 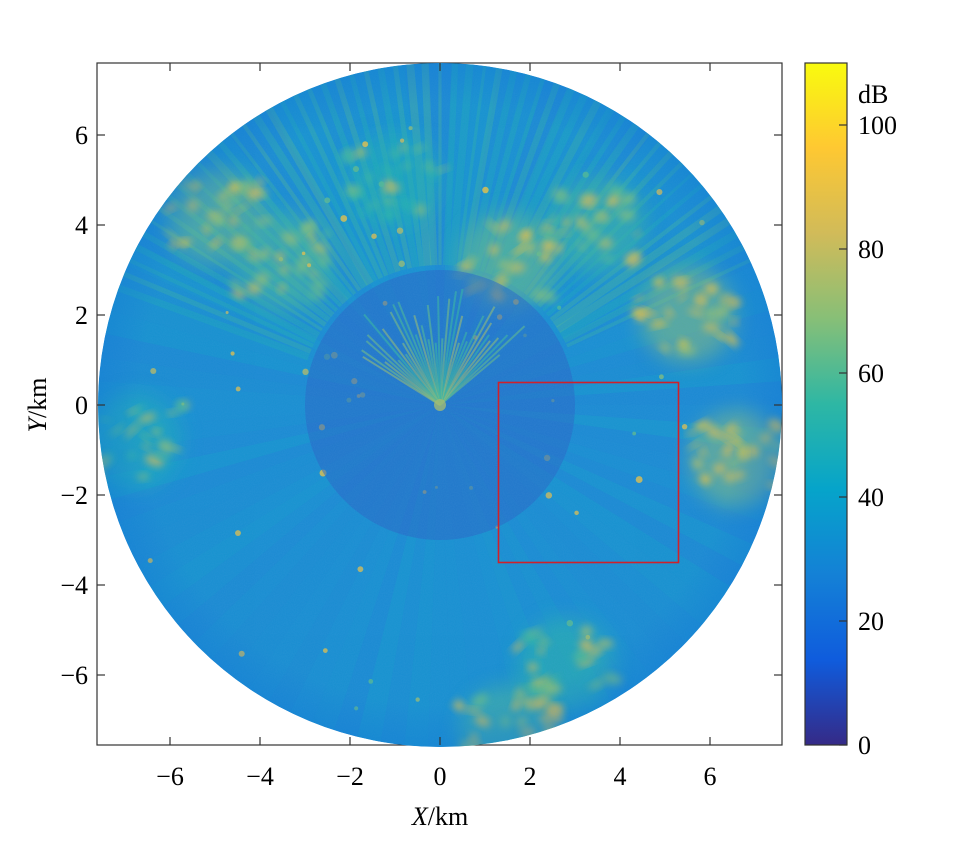 I want to click on y-axis-title: Y/km, so click(x=37, y=405).